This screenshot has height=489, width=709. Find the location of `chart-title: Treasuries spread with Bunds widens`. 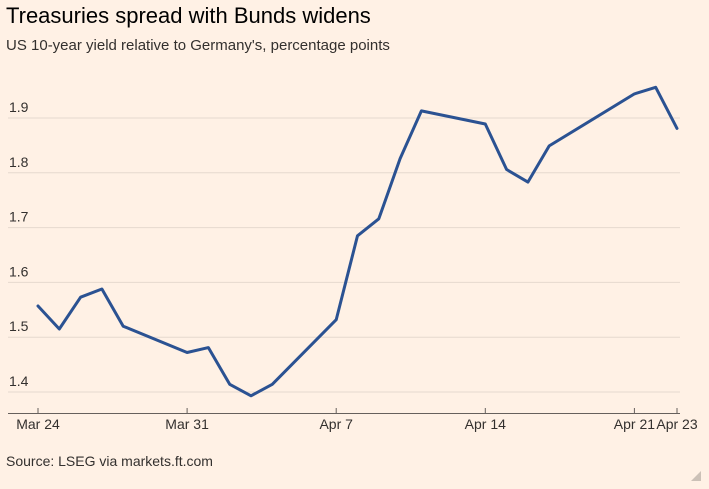

chart-title: Treasuries spread with Bunds widens is located at coordinates (188, 15).